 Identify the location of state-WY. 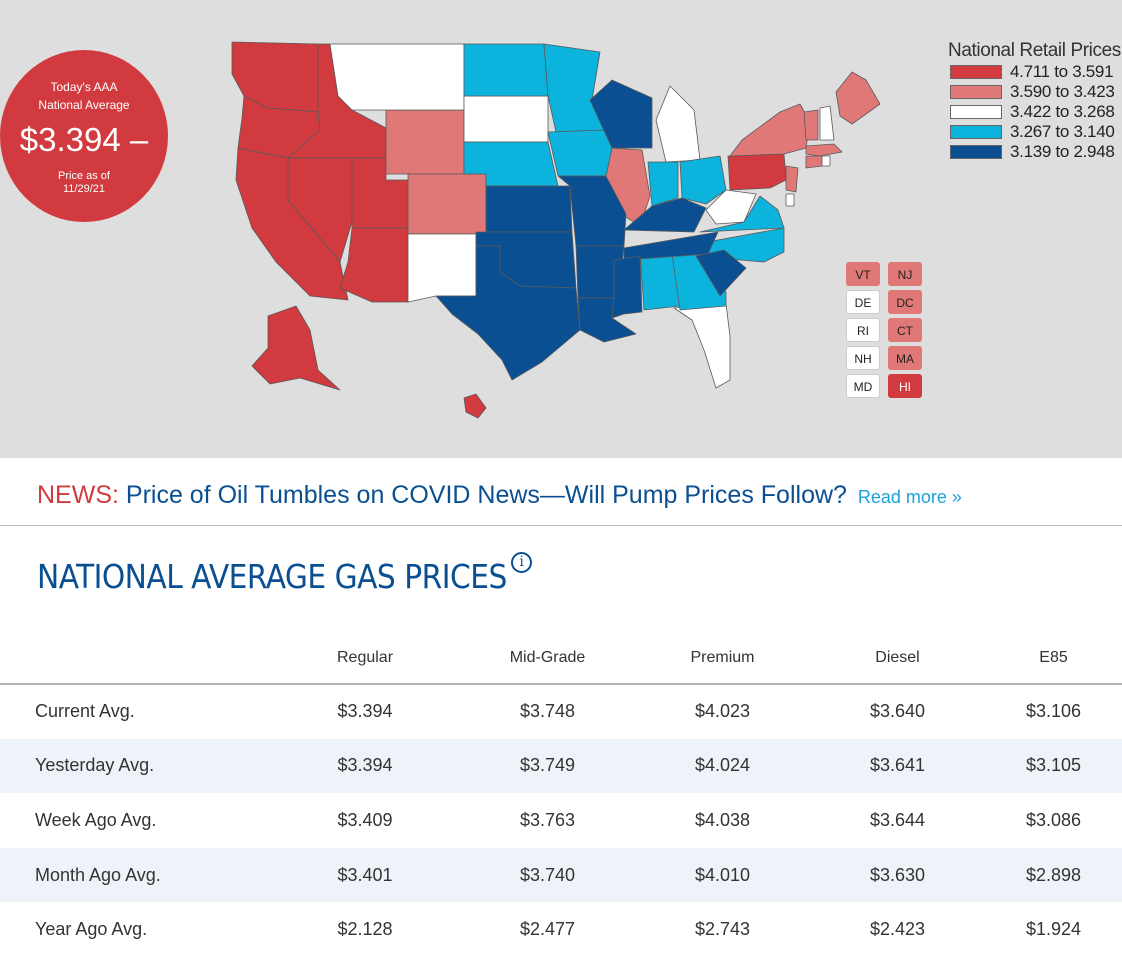
(425, 142).